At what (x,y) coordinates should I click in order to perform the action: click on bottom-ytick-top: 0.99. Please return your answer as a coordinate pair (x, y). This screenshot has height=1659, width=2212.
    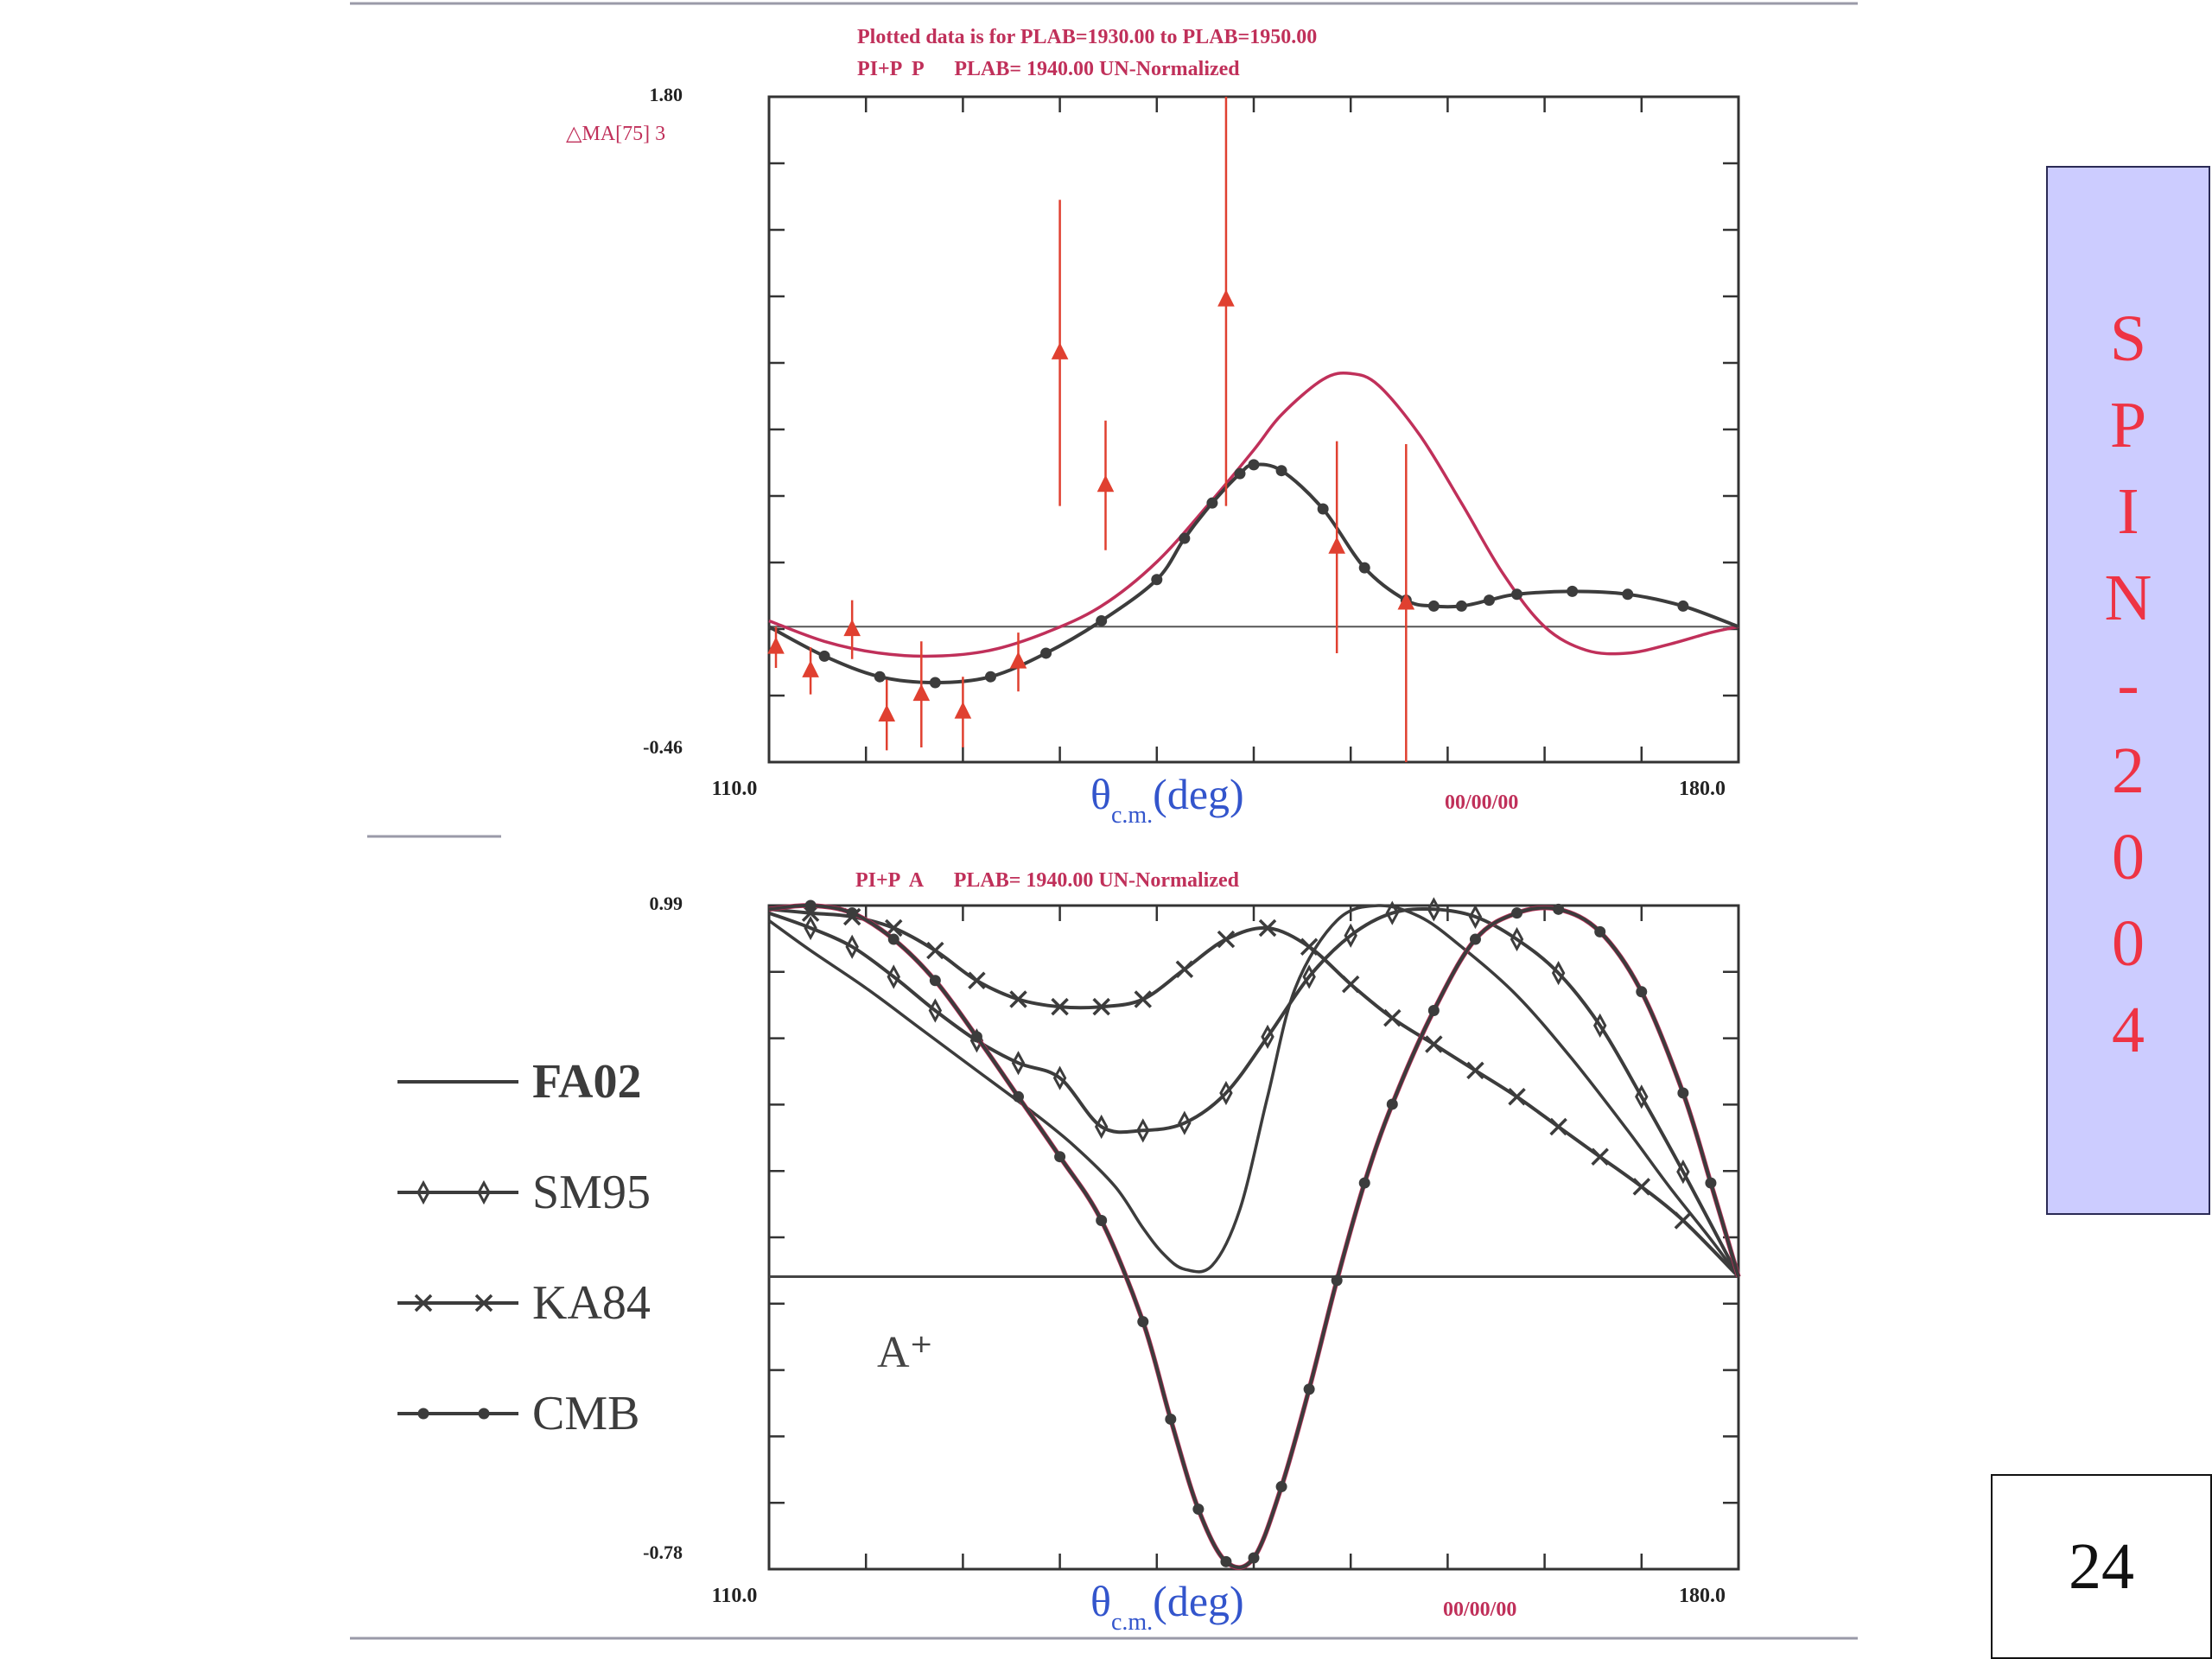
    Looking at the image, I should click on (666, 903).